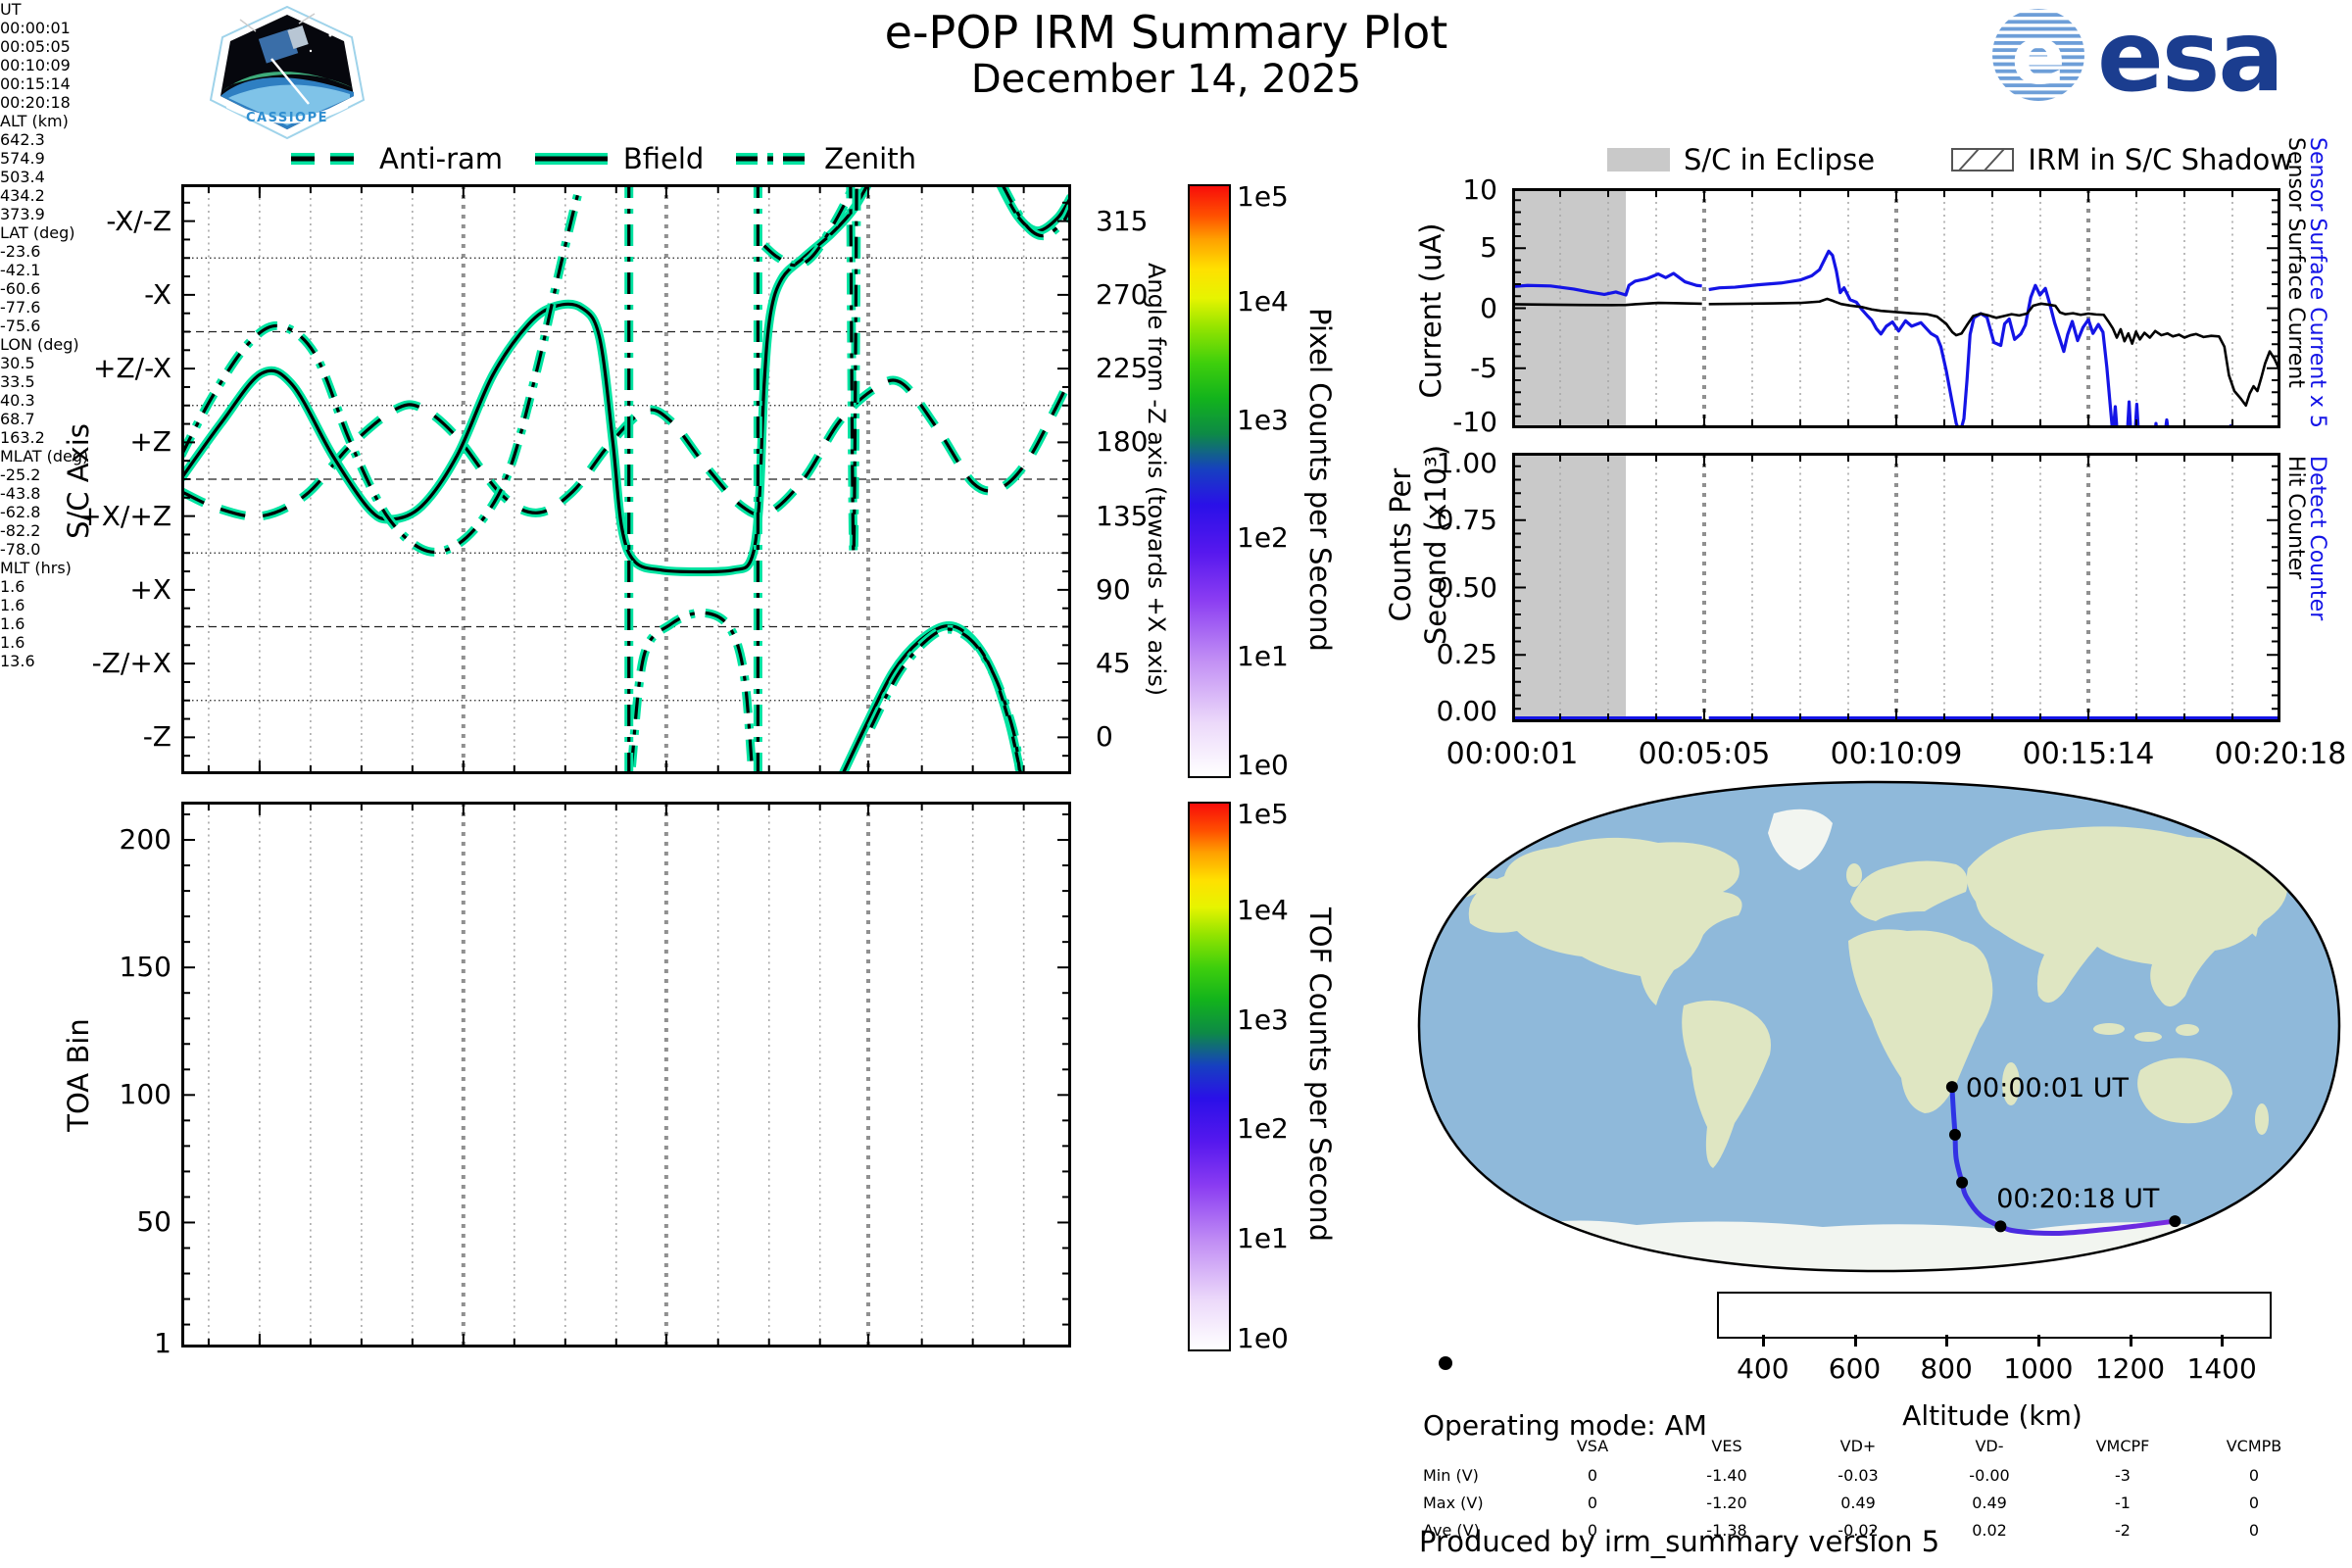 The image size is (2352, 1568). I want to click on pixel-cb-tick-1e3: 1e3, so click(1263, 419).